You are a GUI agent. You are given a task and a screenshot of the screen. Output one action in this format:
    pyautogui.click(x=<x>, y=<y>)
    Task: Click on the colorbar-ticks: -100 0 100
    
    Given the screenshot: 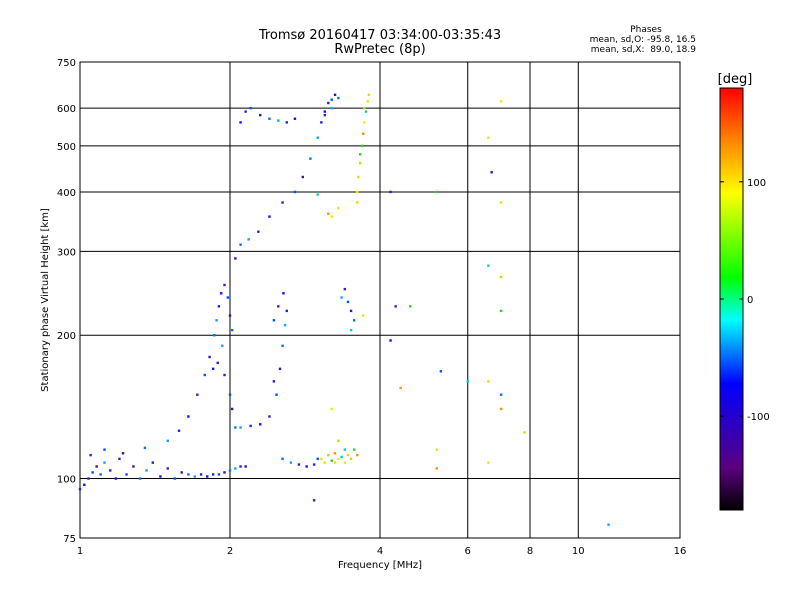 What is the action you would take?
    pyautogui.click(x=745, y=300)
    